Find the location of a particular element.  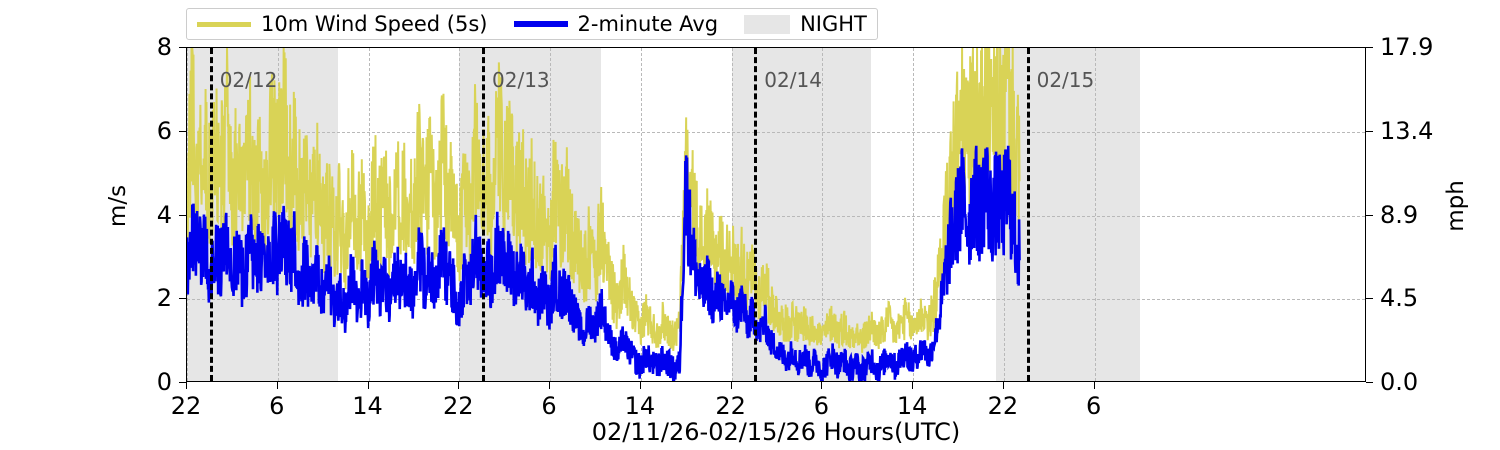

day-boundary-label: 02/15 is located at coordinates (1065, 80).